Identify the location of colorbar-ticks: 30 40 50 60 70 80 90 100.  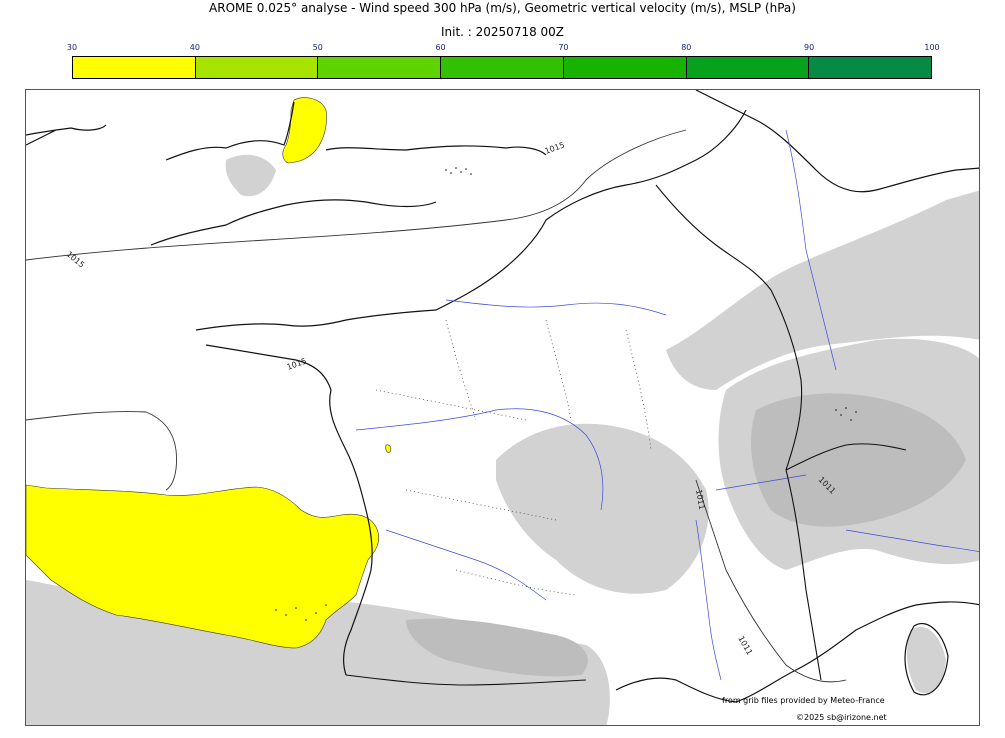
(503, 48).